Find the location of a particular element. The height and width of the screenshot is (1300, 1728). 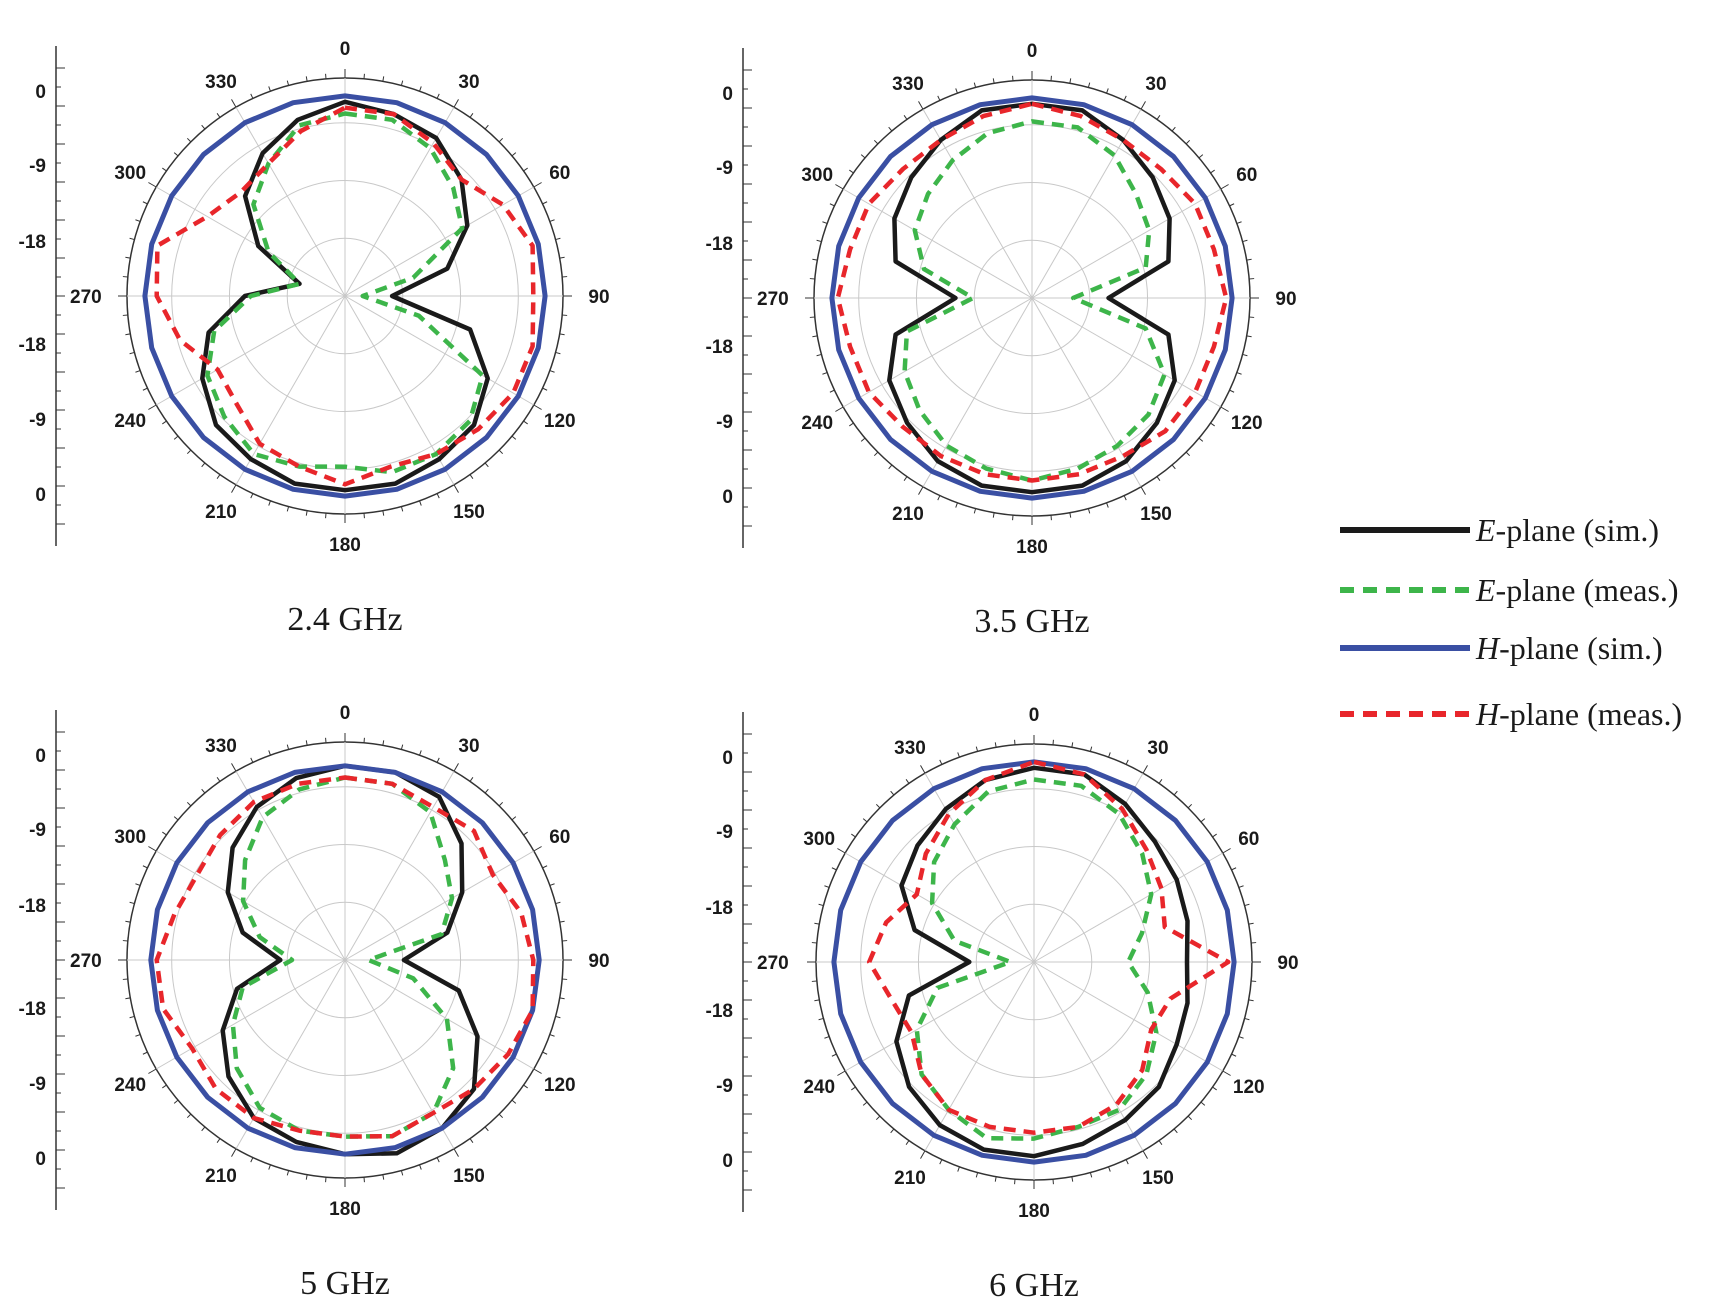

angle-label: 120 is located at coordinates (560, 421).